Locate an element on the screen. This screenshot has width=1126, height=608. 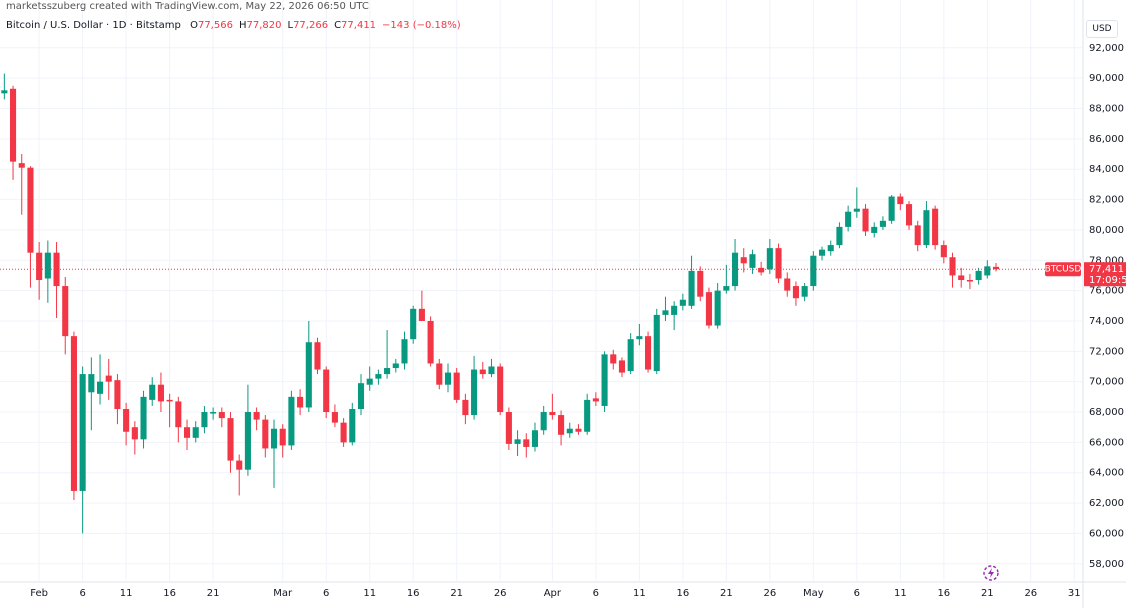
y-tick-label: 90,000 is located at coordinates (1106, 78).